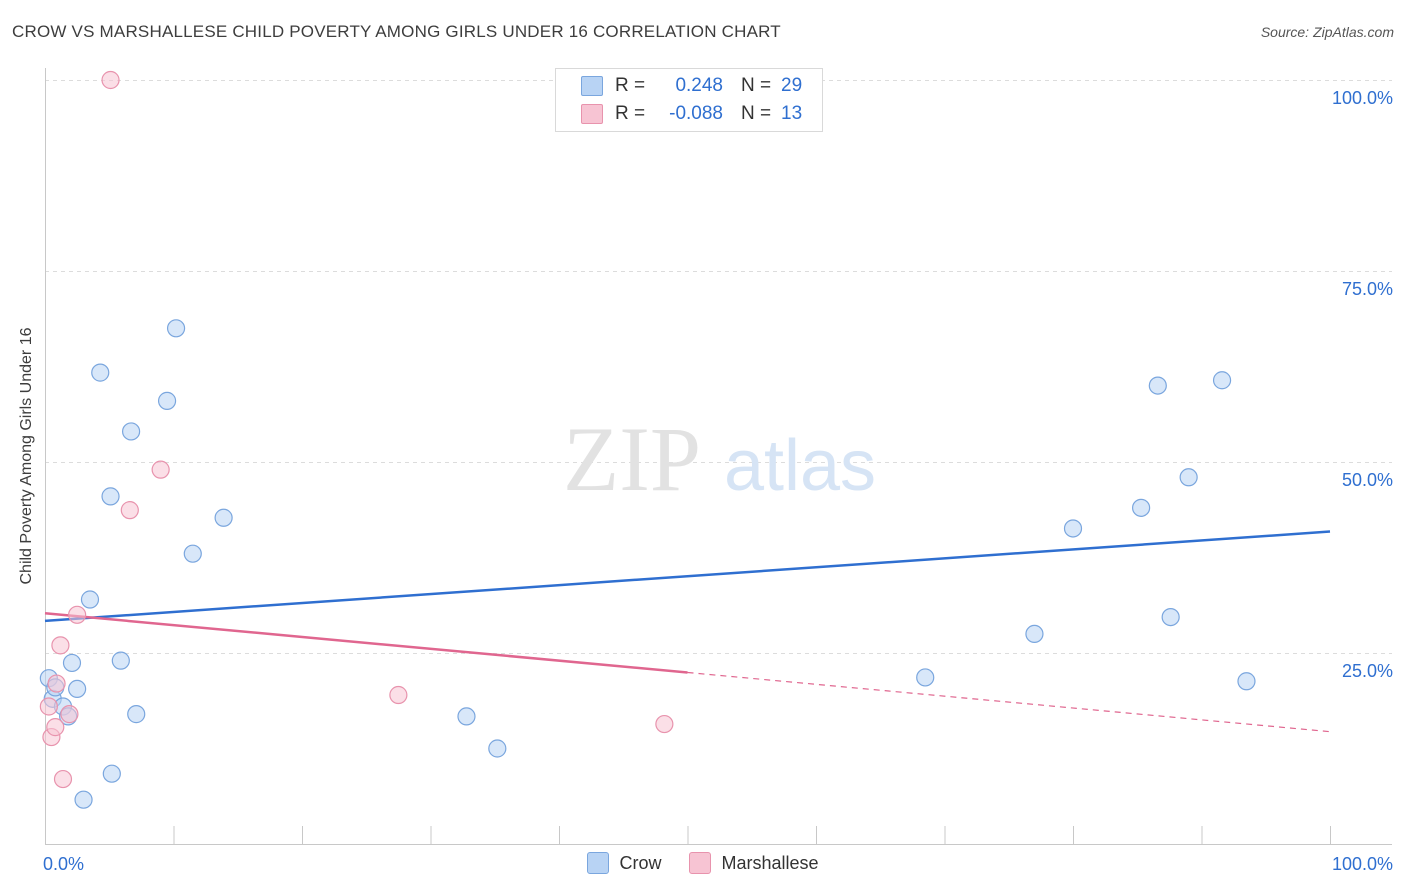 The image size is (1406, 892). What do you see at coordinates (800, 466) in the screenshot?
I see `watermark-atlas: atlas` at bounding box center [800, 466].